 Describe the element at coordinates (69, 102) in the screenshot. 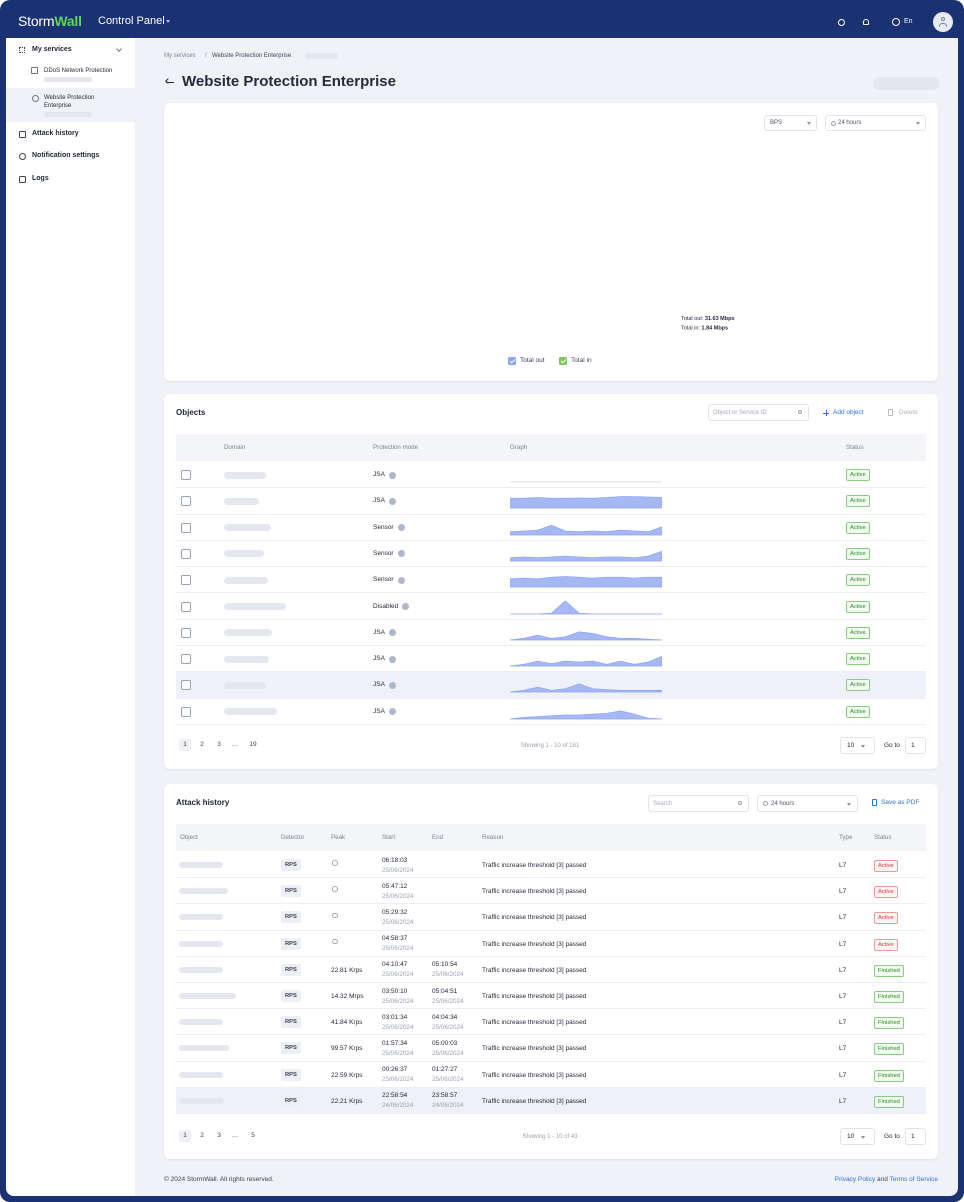

I see `service-link: Website Protection Enterprise` at that location.